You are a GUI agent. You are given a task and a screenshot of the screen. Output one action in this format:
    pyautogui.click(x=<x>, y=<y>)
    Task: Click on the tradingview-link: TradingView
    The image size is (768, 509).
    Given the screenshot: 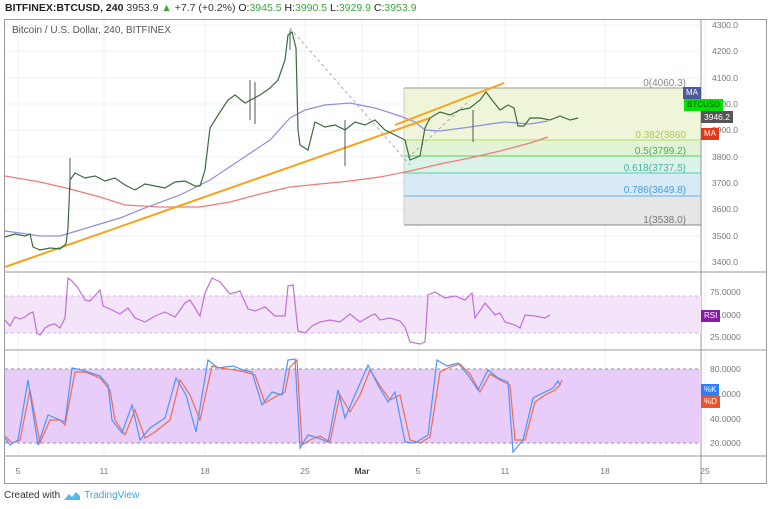 What is the action you would take?
    pyautogui.click(x=112, y=495)
    